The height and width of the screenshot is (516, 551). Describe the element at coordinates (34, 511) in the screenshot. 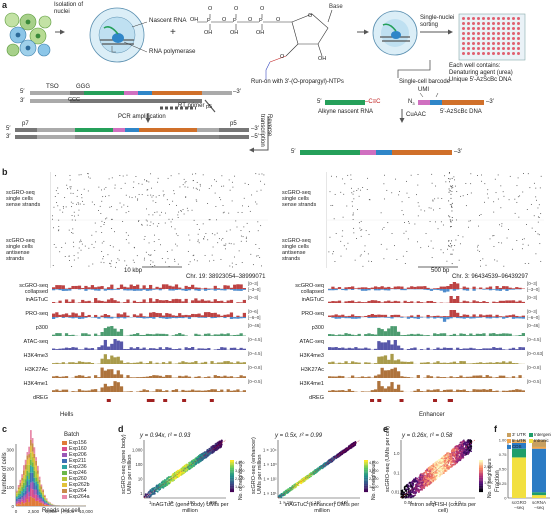

I see `c-xtick: 2,500` at that location.